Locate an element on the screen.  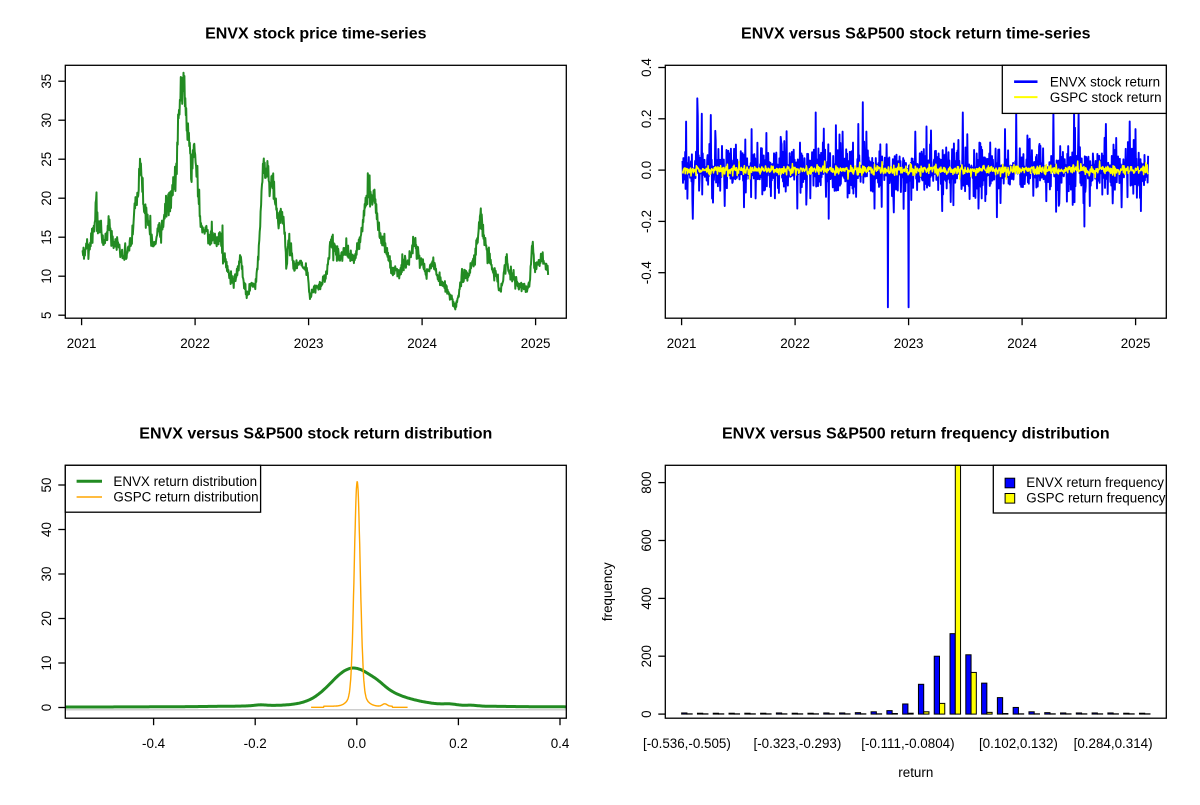
svg-text: [-0.111,-0.0804) is located at coordinates (907, 743).